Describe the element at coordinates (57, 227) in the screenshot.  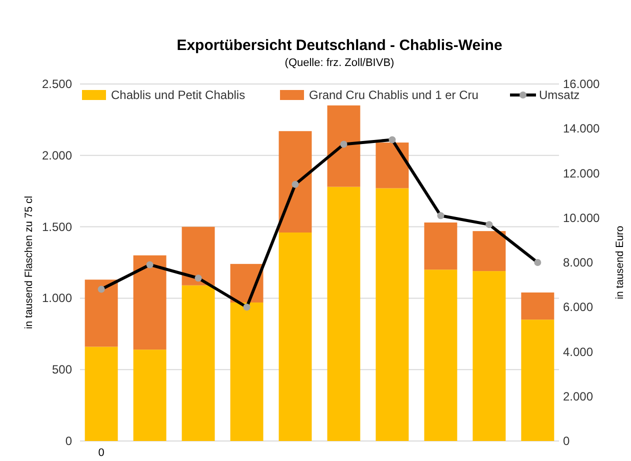
I see `y-tick-label: 1.500` at that location.